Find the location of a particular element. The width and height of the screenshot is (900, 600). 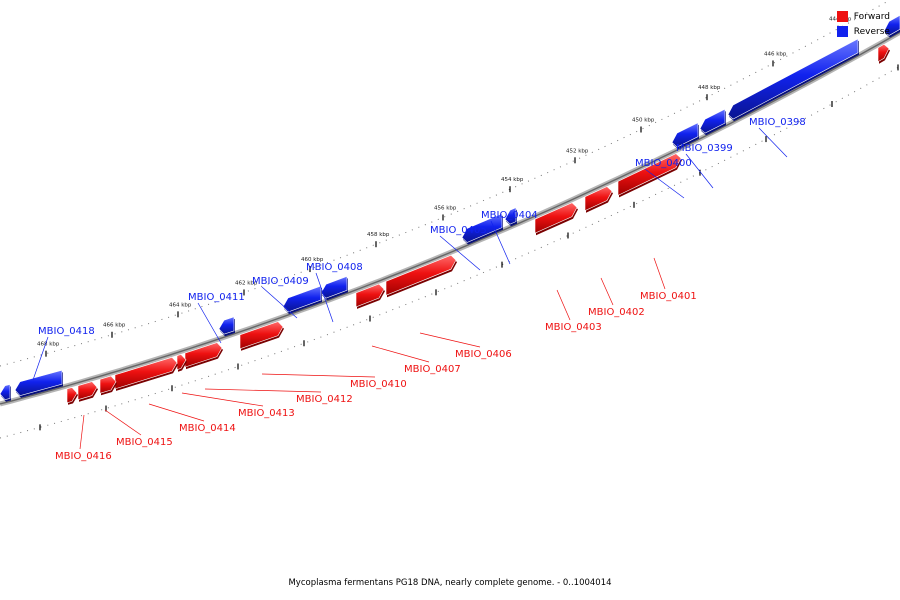

gene-label: MBIO_0407 is located at coordinates (432, 369).